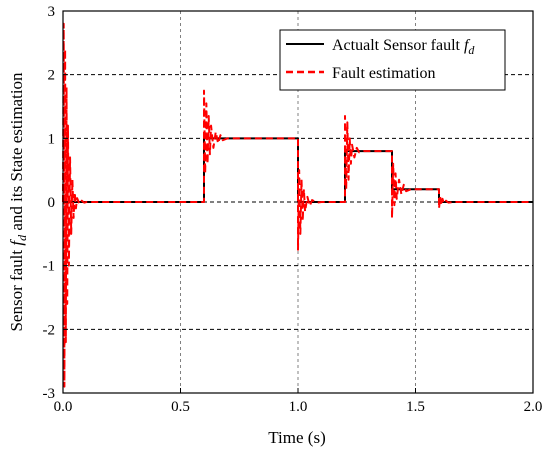  I want to click on y-tick-label: 2, so click(52, 76).